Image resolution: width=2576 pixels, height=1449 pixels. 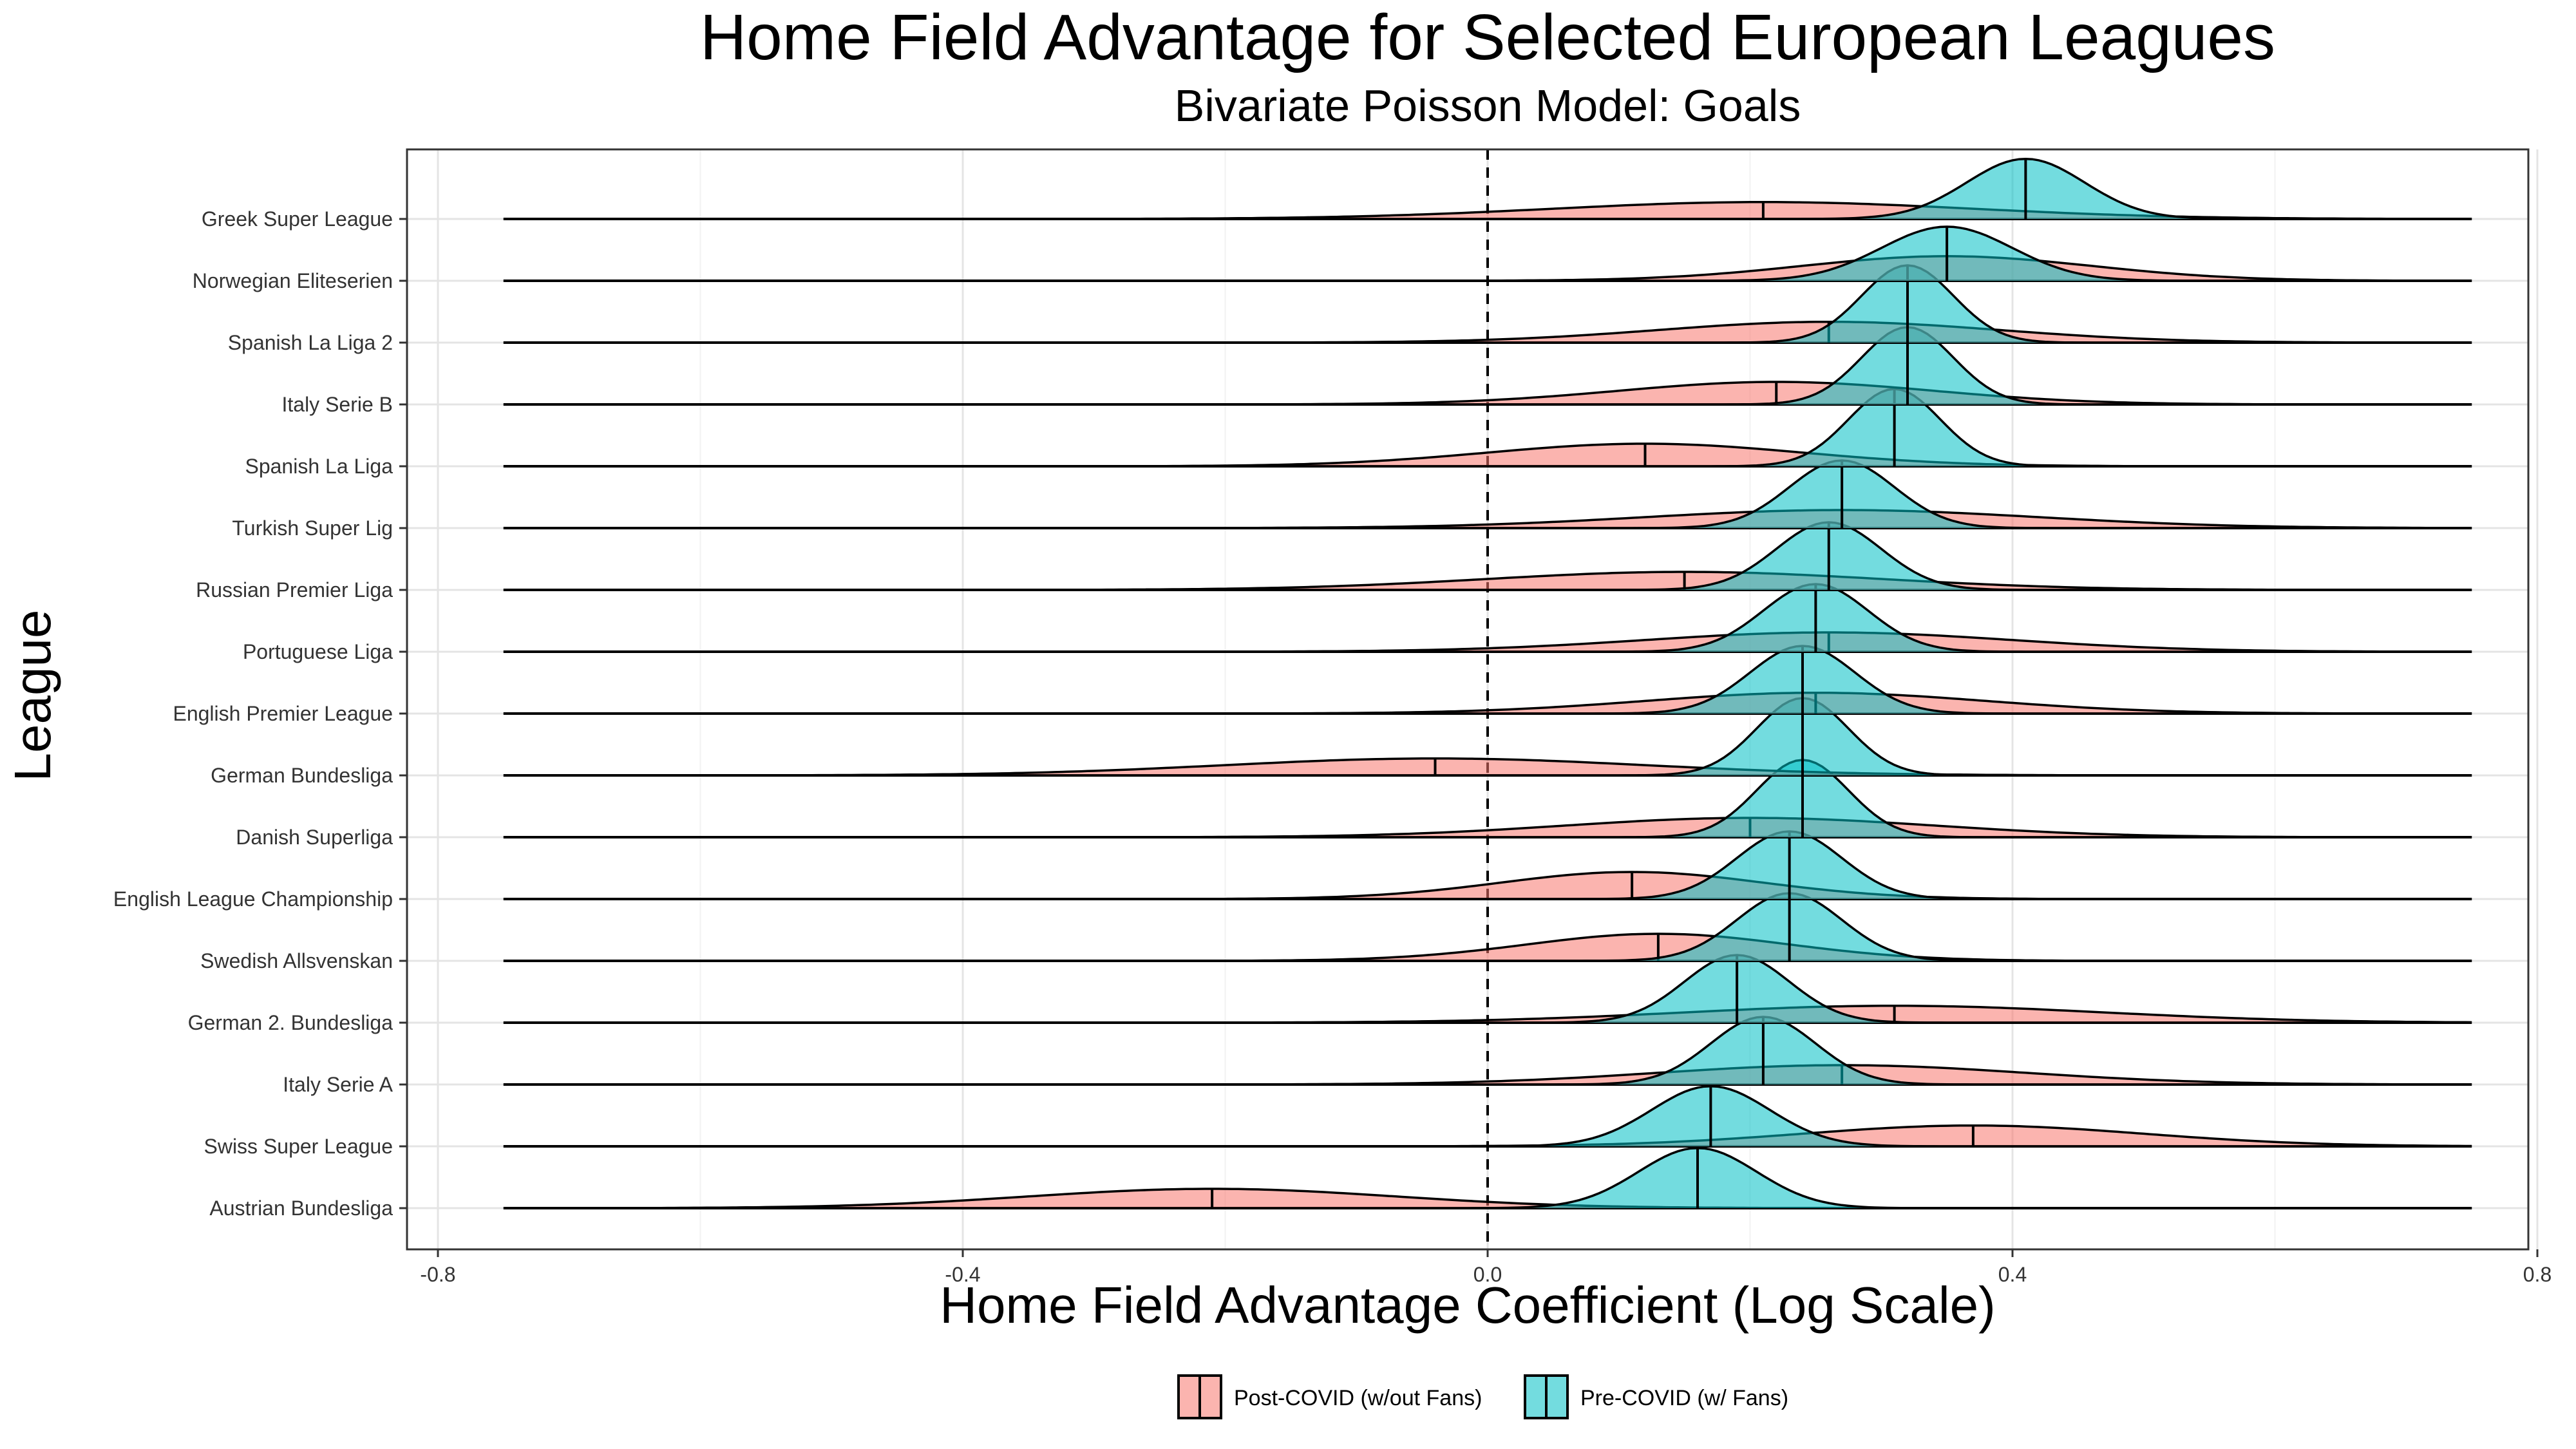 I want to click on y-tick-label: Austrian Bundesliga, so click(x=301, y=1208).